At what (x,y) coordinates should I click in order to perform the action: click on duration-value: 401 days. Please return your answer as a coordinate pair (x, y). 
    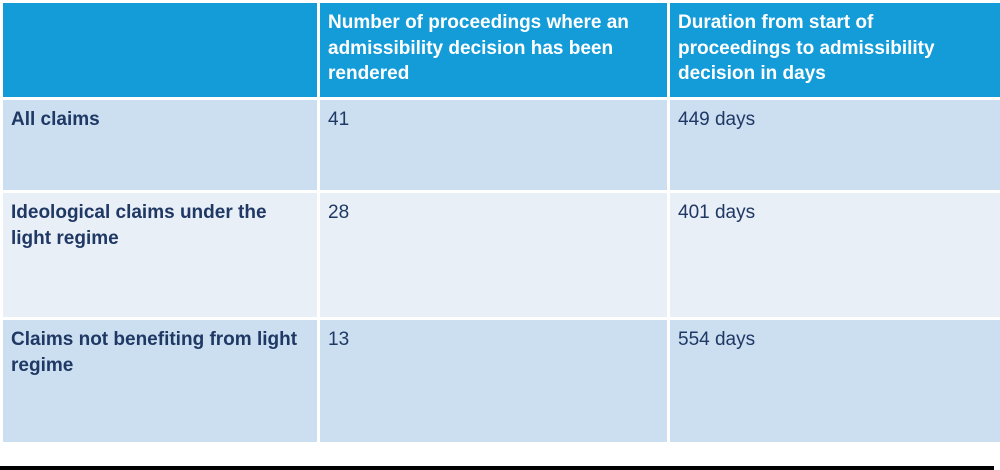
    Looking at the image, I should click on (835, 255).